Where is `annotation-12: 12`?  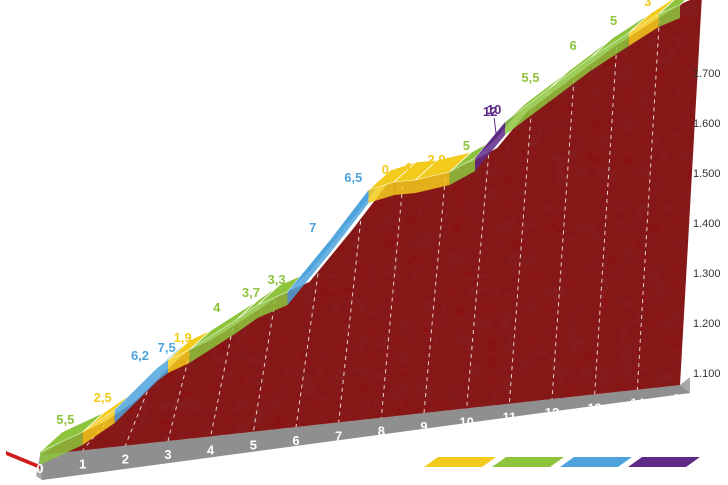 annotation-12: 12 is located at coordinates (490, 111).